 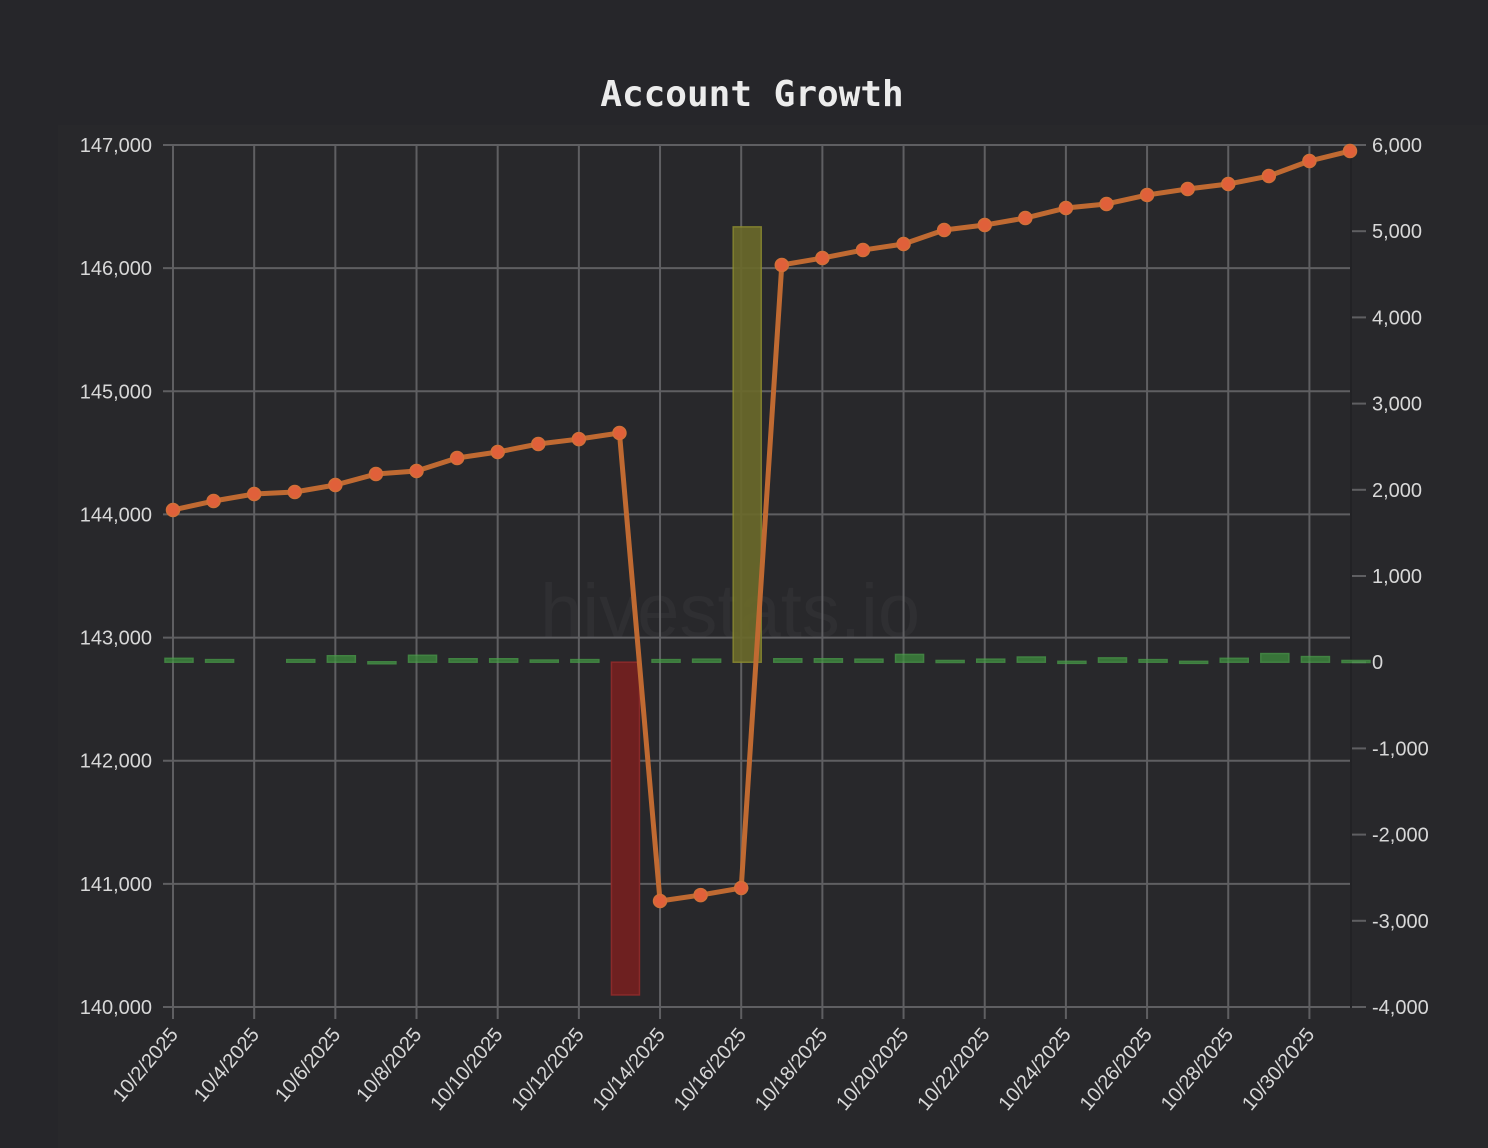 I want to click on x-axis-tick-label: 10/24/2025, so click(x=1035, y=1069).